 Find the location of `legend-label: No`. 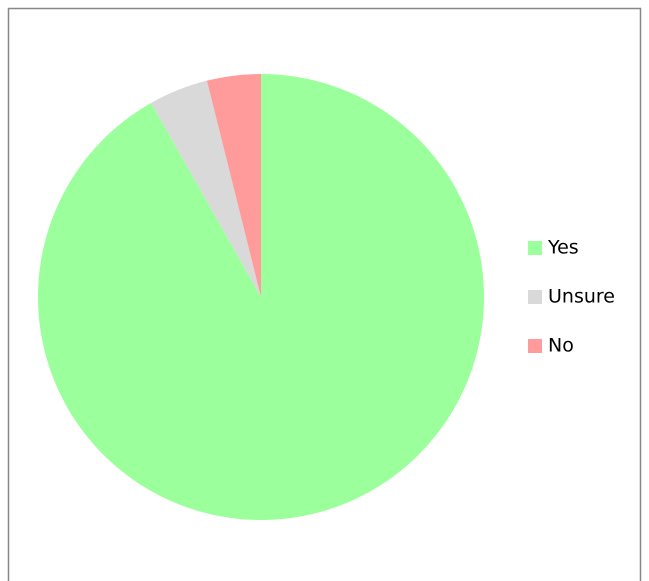

legend-label: No is located at coordinates (561, 346).